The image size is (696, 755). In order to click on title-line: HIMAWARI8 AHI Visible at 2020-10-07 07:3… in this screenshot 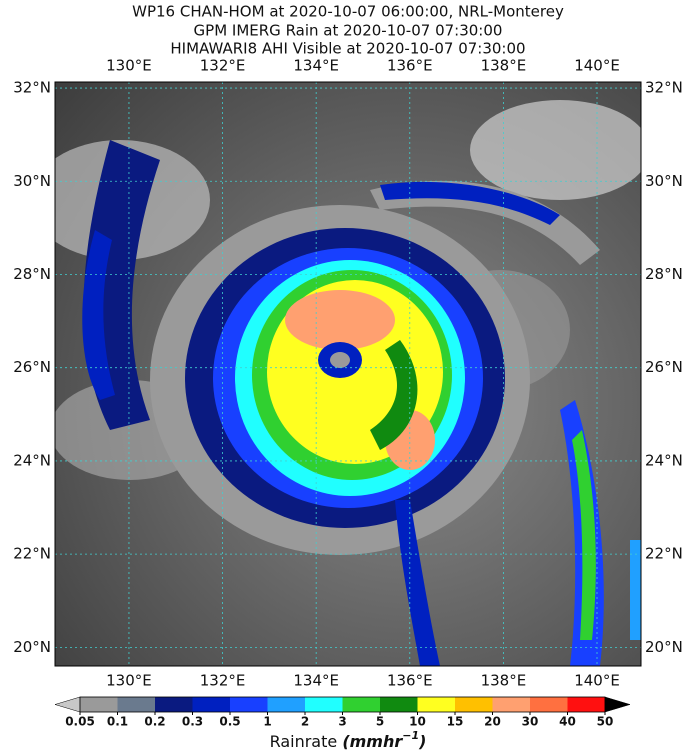, I will do `click(347, 49)`.